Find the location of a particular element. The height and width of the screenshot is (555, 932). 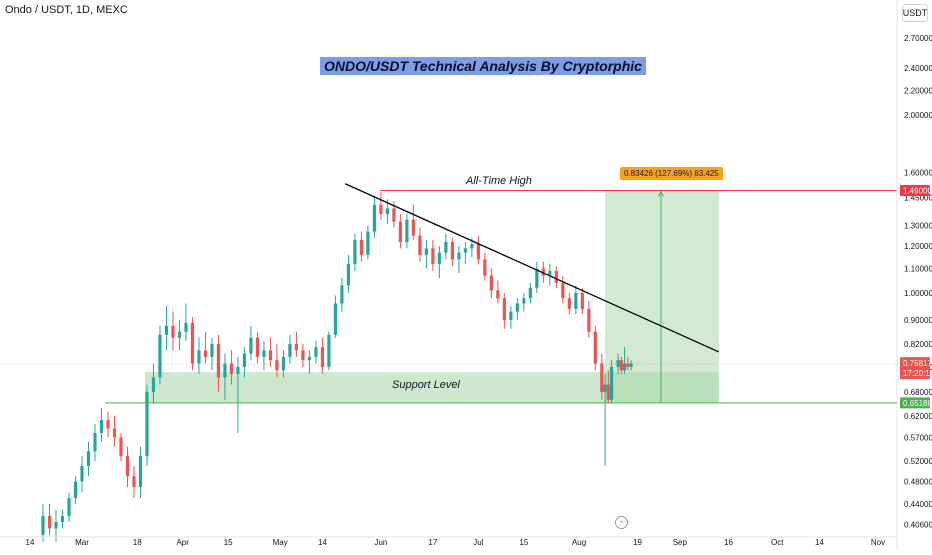

support-price-tag: 0.65188 is located at coordinates (917, 403).